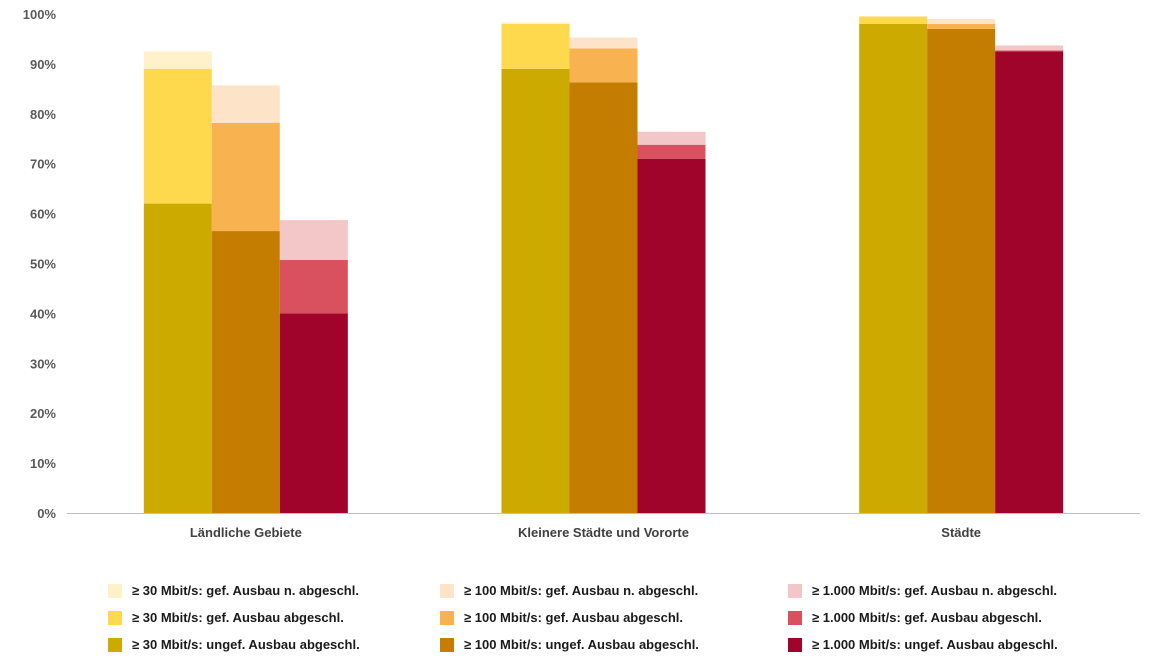 This screenshot has height=668, width=1155. Describe the element at coordinates (43, 413) in the screenshot. I see `y-tick-label: 20%` at that location.